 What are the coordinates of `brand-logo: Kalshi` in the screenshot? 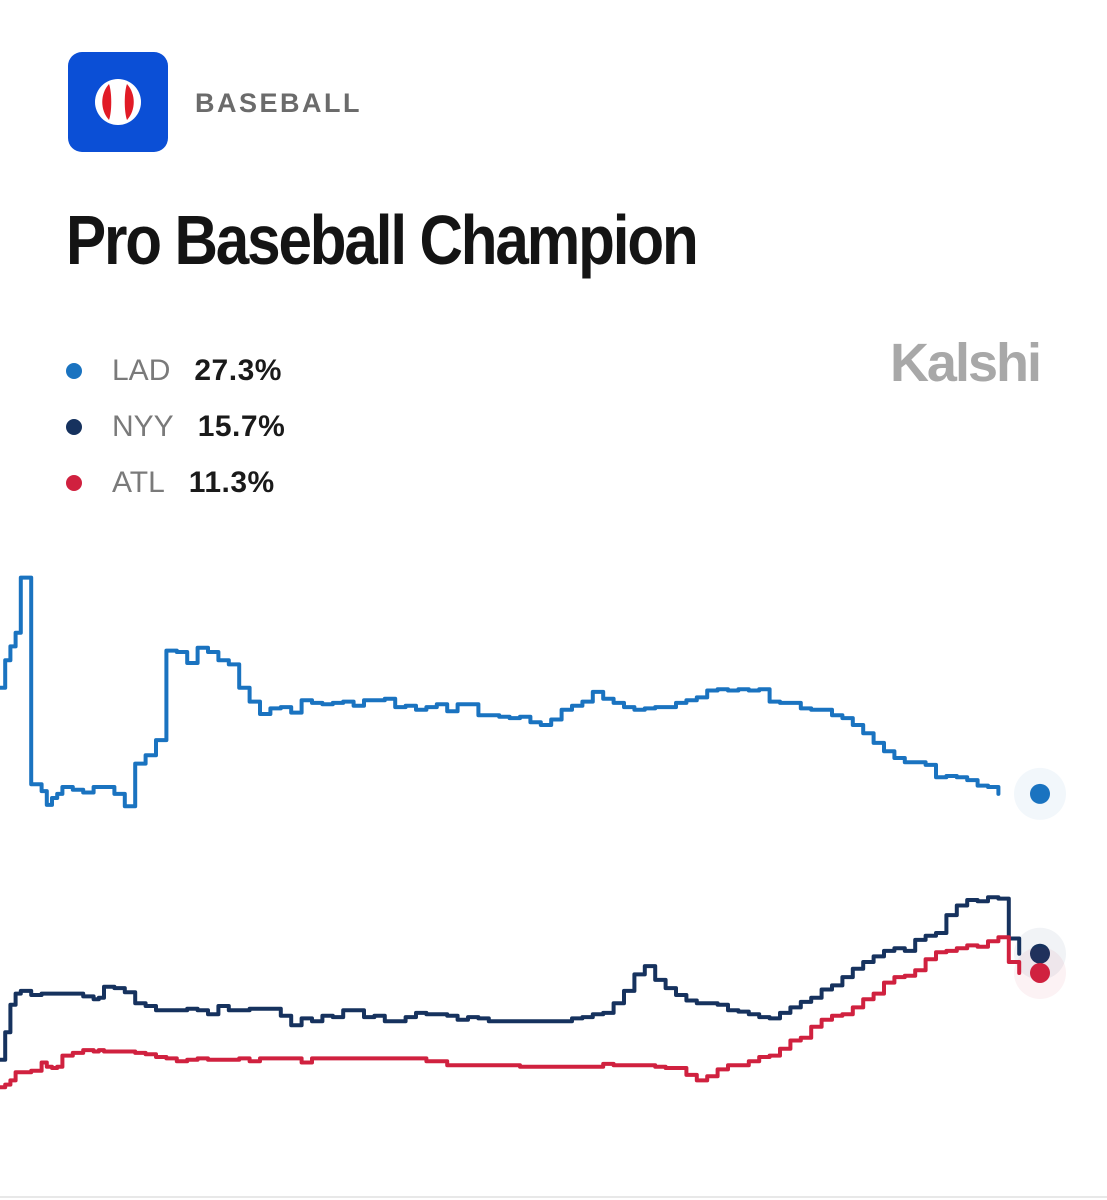 It's located at (965, 363).